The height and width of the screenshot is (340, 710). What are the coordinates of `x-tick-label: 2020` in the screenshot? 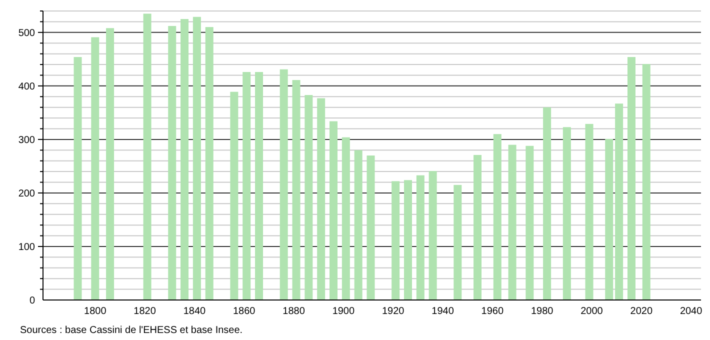 It's located at (641, 311).